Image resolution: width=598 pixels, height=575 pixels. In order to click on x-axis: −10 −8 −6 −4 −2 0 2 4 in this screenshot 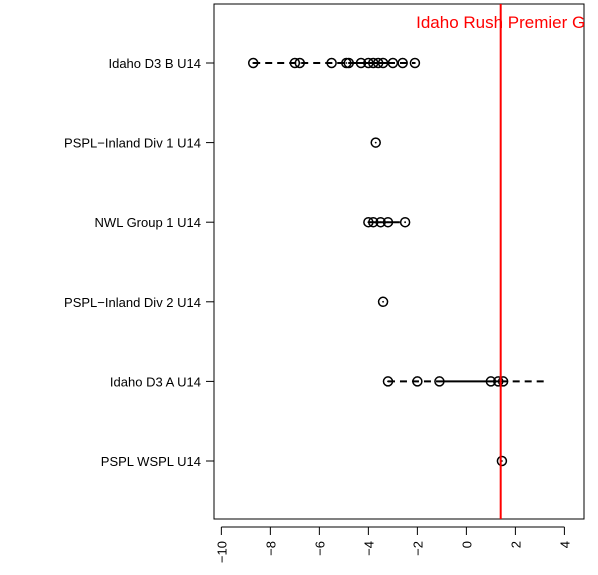, I will do `click(393, 544)`.